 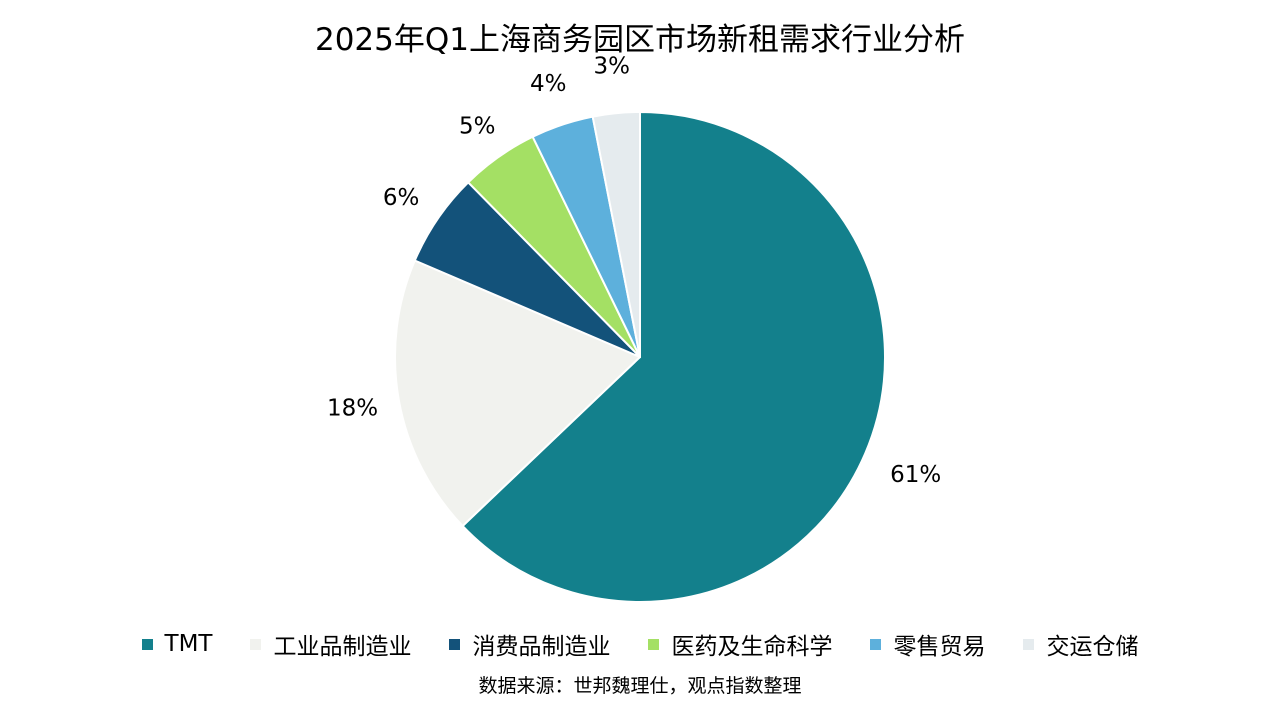 What do you see at coordinates (541, 647) in the screenshot?
I see `legend-label: 消费品制造业` at bounding box center [541, 647].